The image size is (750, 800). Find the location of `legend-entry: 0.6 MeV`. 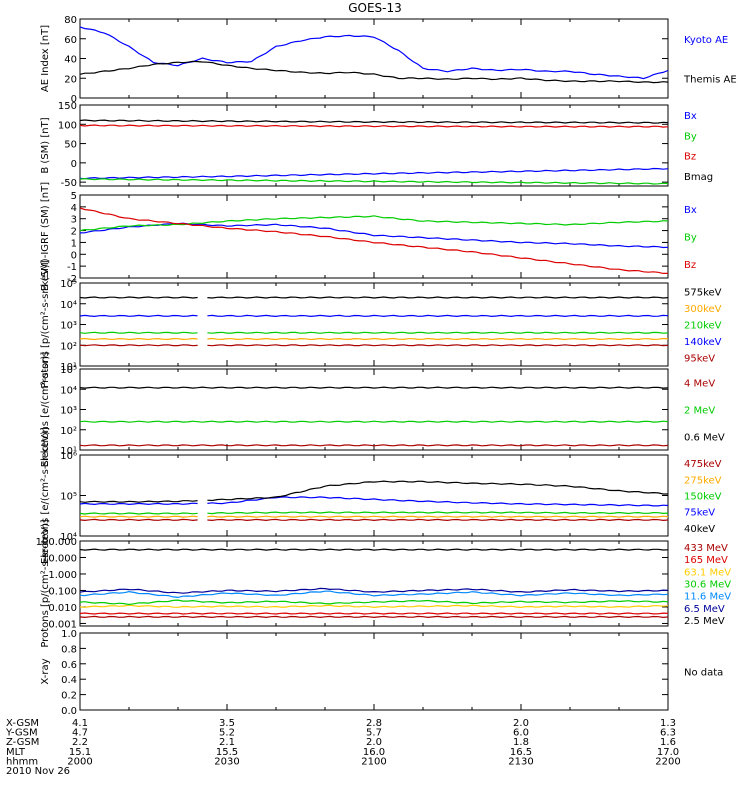

legend-entry: 0.6 MeV is located at coordinates (704, 438).